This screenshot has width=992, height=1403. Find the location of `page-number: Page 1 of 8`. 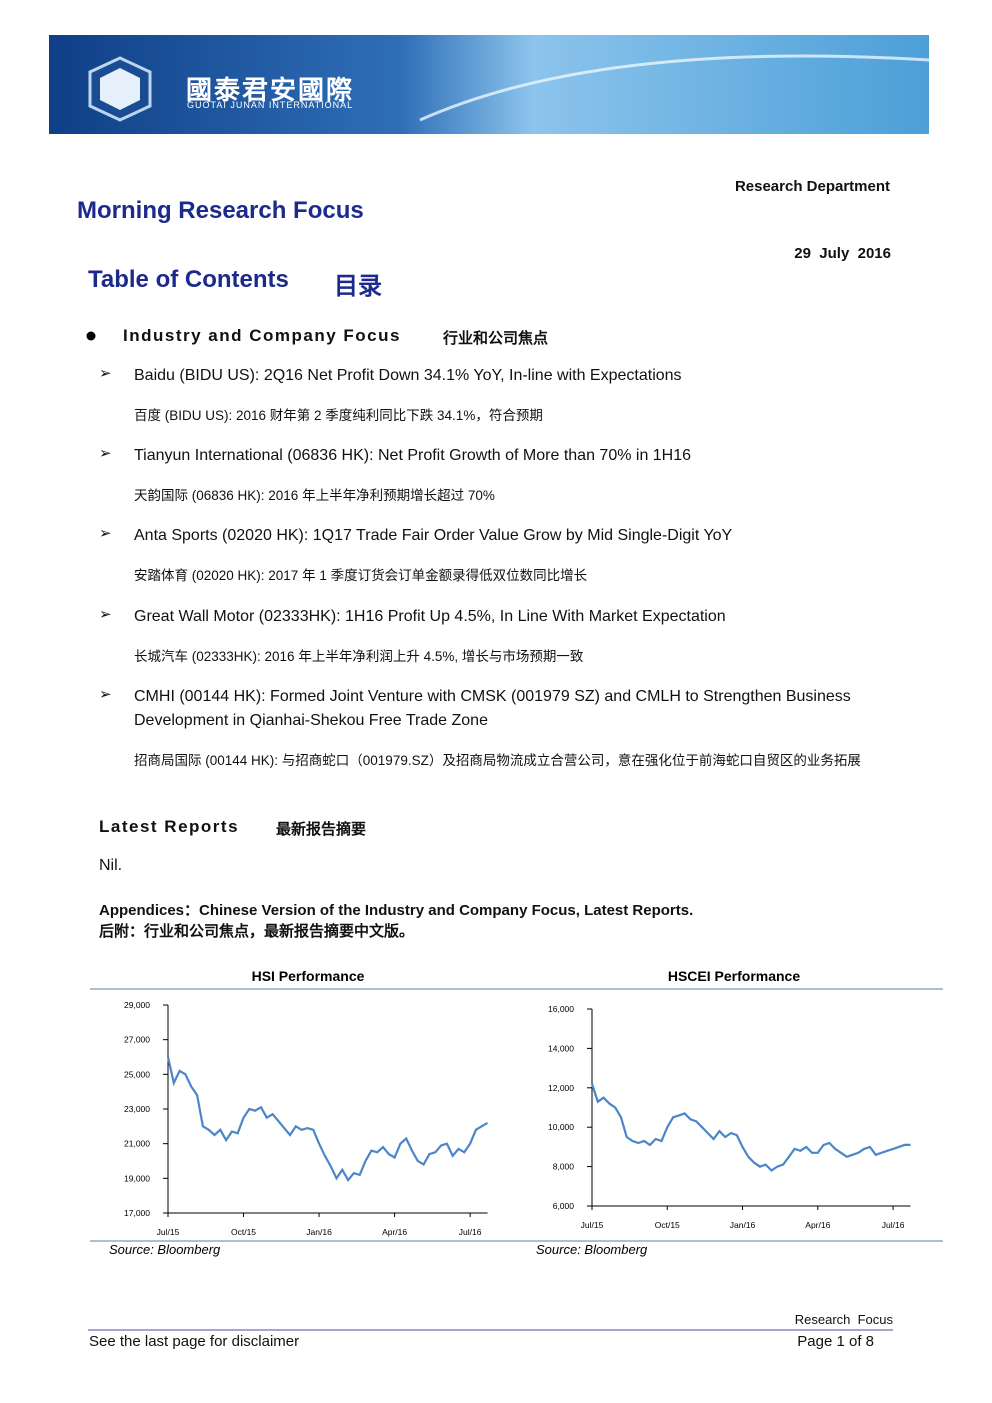

page-number: Page 1 of 8 is located at coordinates (835, 1341).